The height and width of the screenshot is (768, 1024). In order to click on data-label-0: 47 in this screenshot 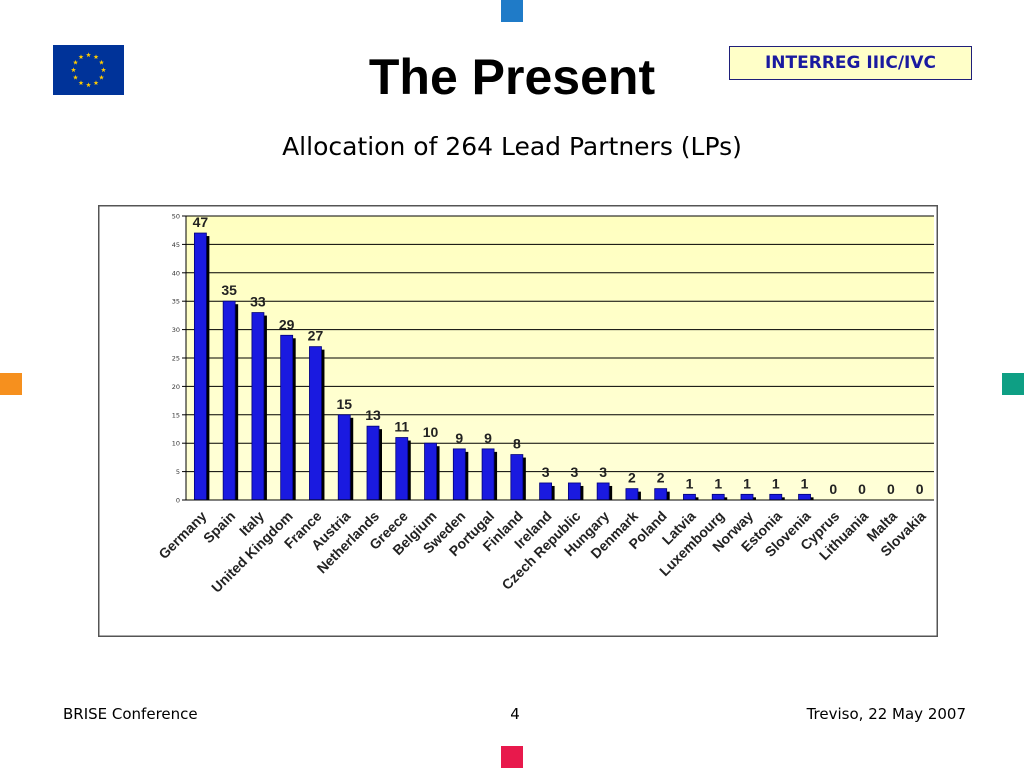, I will do `click(201, 222)`.